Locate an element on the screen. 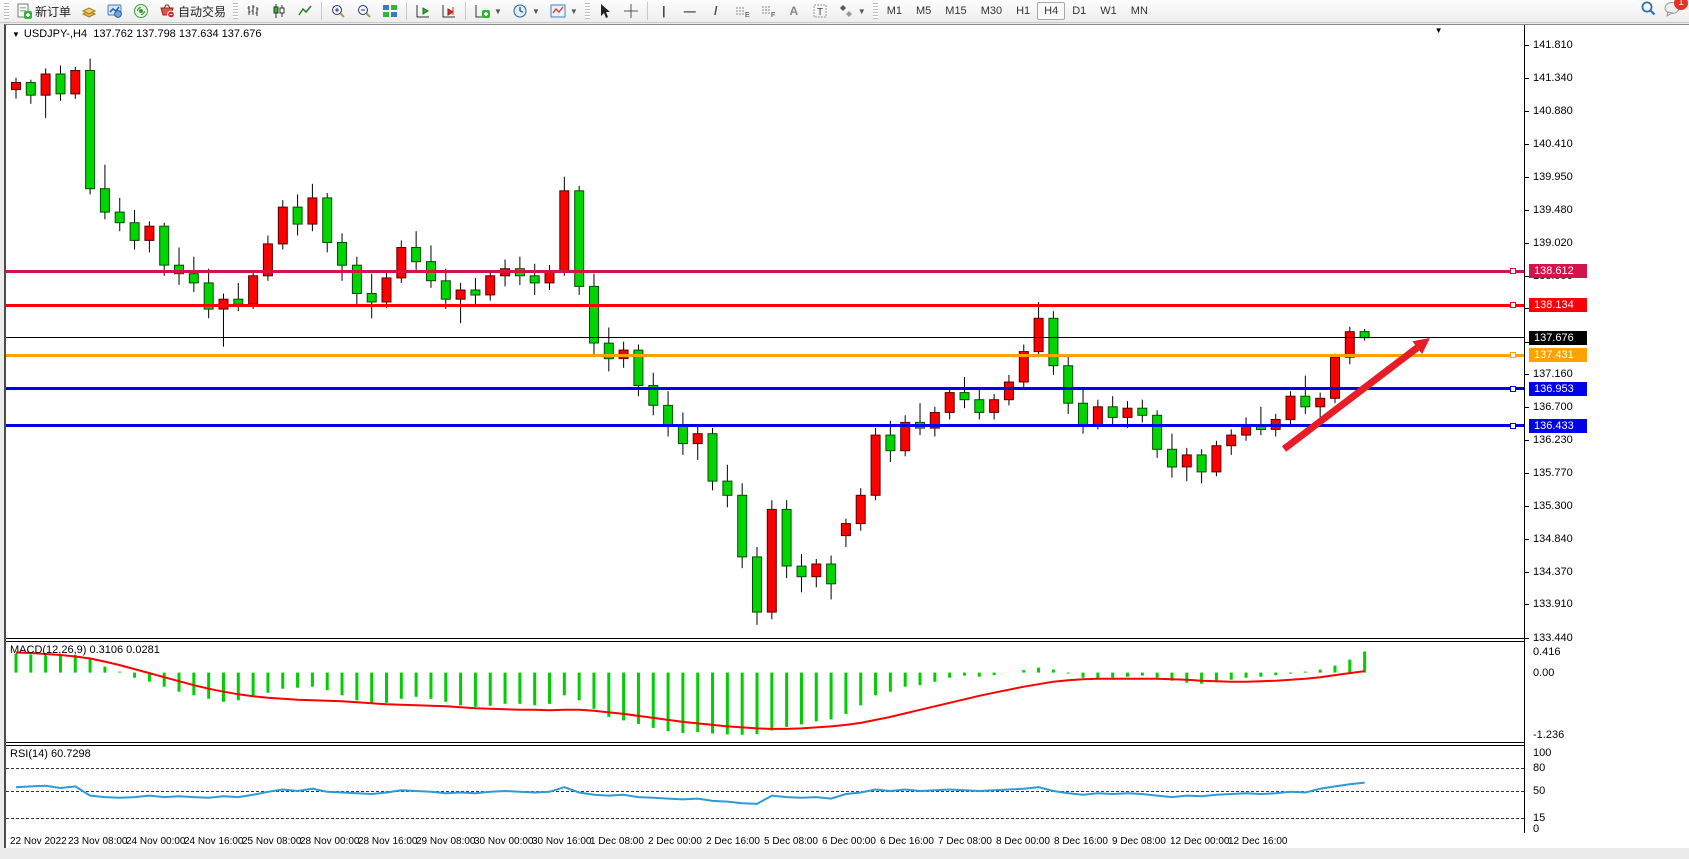  timeframe-m5-button: M5 is located at coordinates (924, 11).